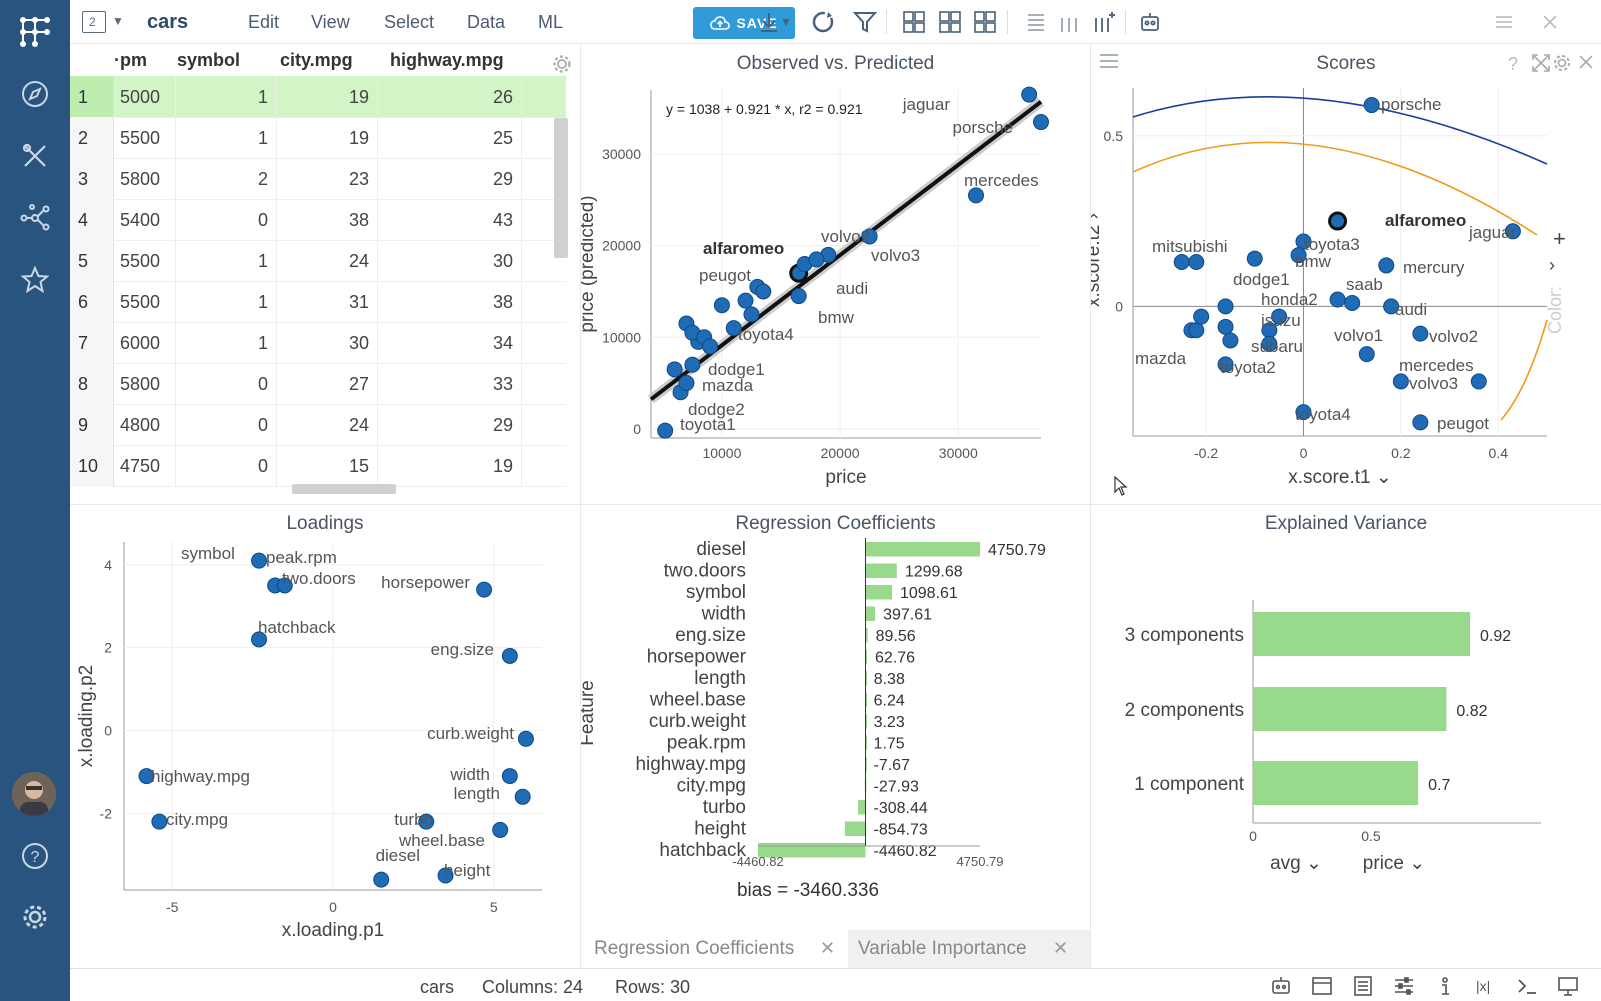  I want to click on column-header-highway-mpg: highway.mpg, so click(447, 60).